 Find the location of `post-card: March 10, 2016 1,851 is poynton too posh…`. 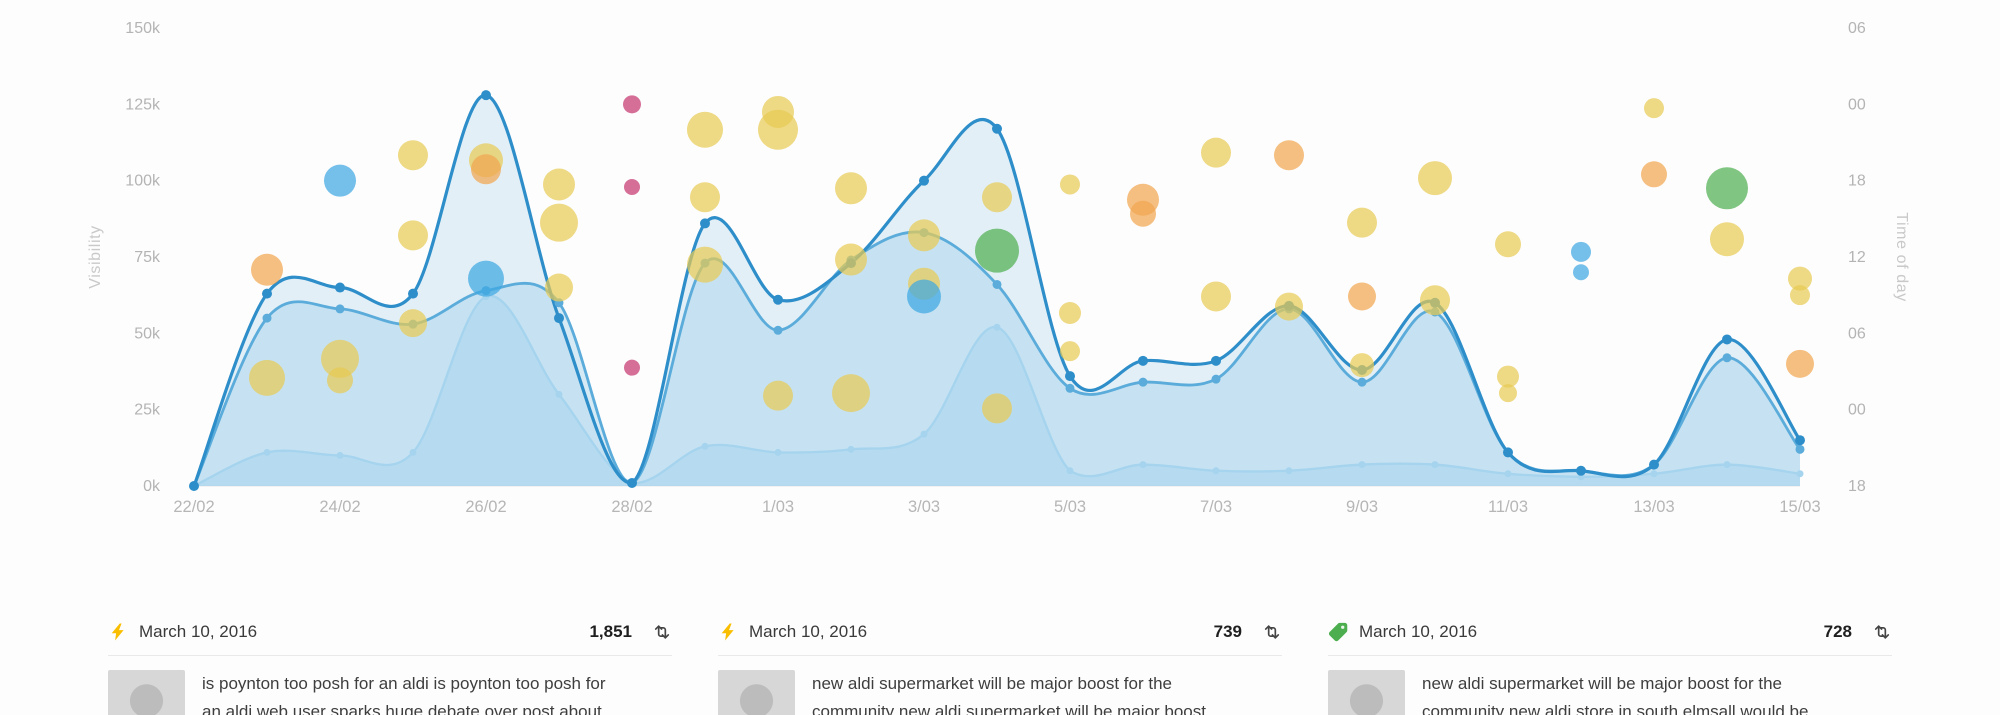

post-card: March 10, 2016 1,851 is poynton too posh… is located at coordinates (390, 668).